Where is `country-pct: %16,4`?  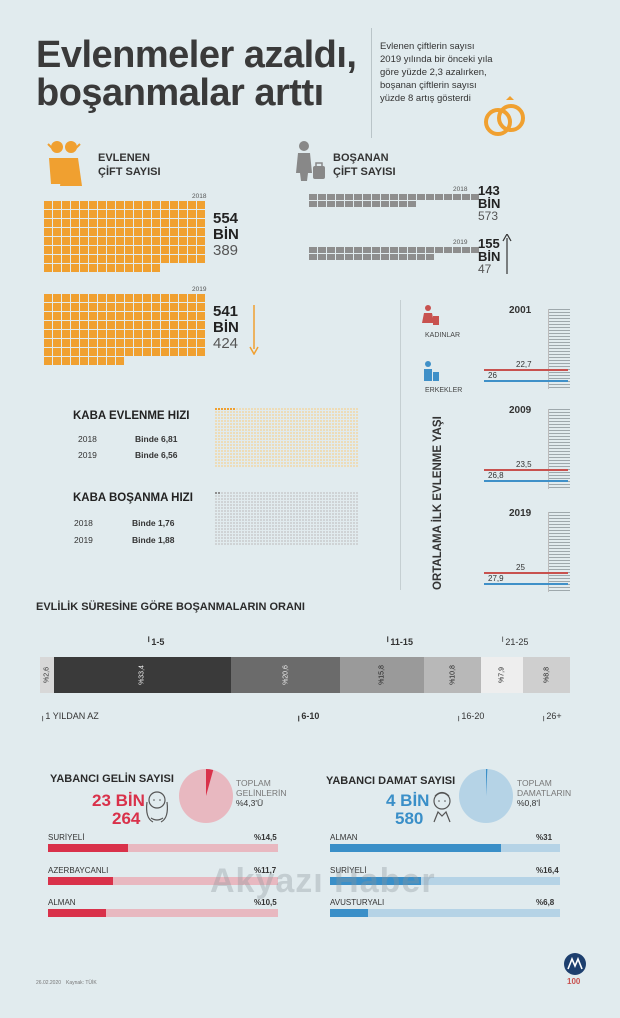
country-pct: %16,4 is located at coordinates (547, 870).